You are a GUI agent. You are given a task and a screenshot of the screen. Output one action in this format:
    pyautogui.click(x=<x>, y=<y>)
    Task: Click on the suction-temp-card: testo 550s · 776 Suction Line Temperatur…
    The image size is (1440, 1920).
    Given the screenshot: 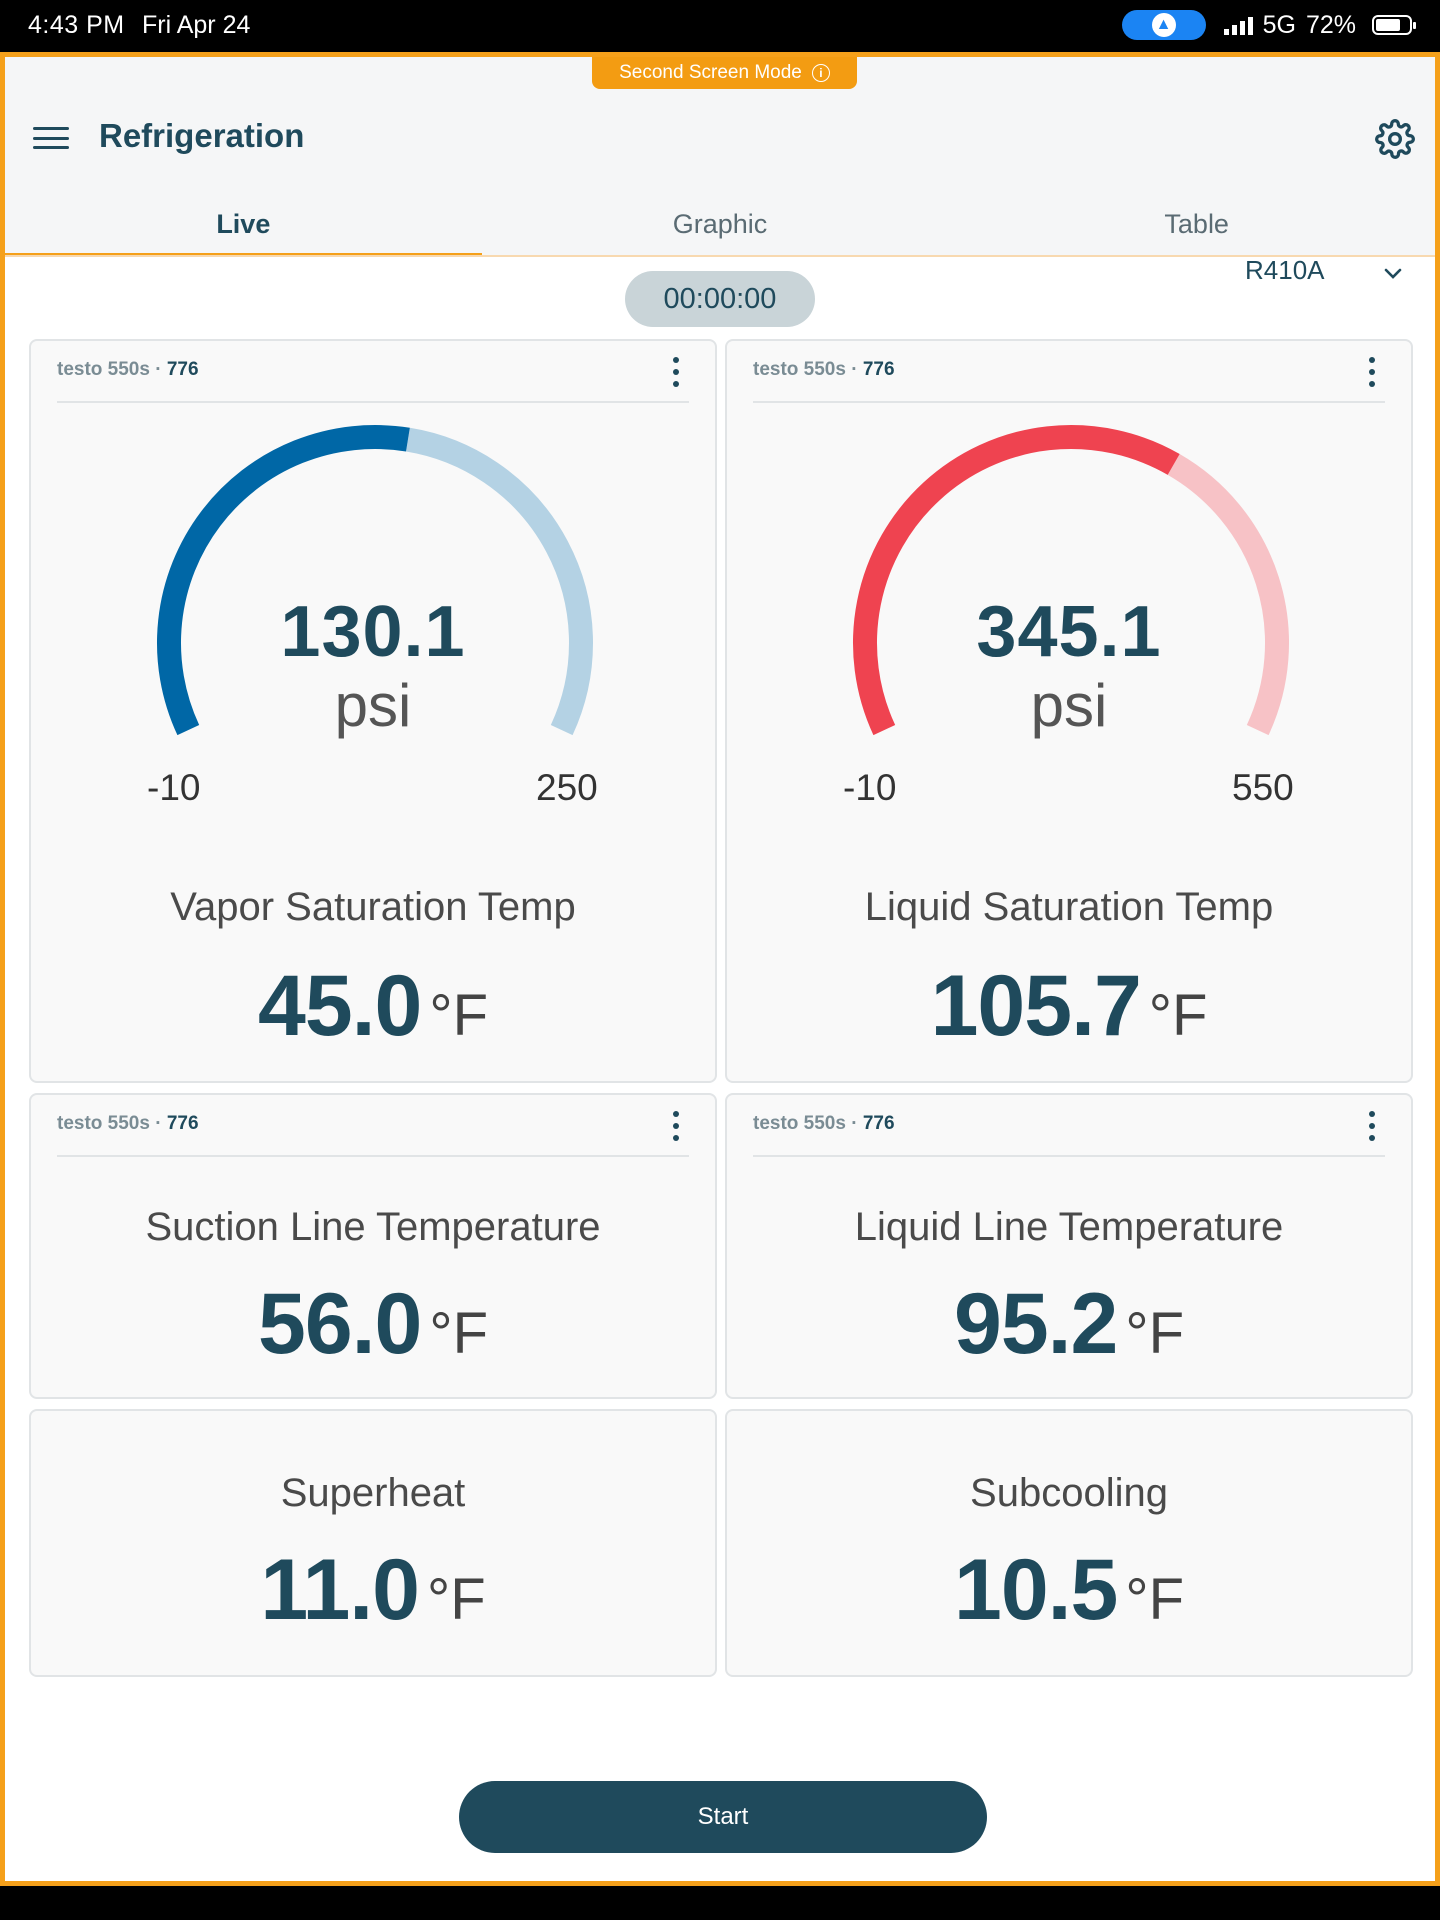 What is the action you would take?
    pyautogui.click(x=373, y=1246)
    